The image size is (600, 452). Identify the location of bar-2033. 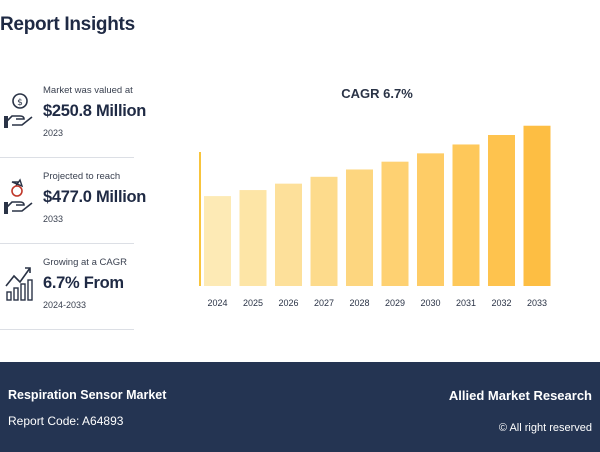
(537, 205).